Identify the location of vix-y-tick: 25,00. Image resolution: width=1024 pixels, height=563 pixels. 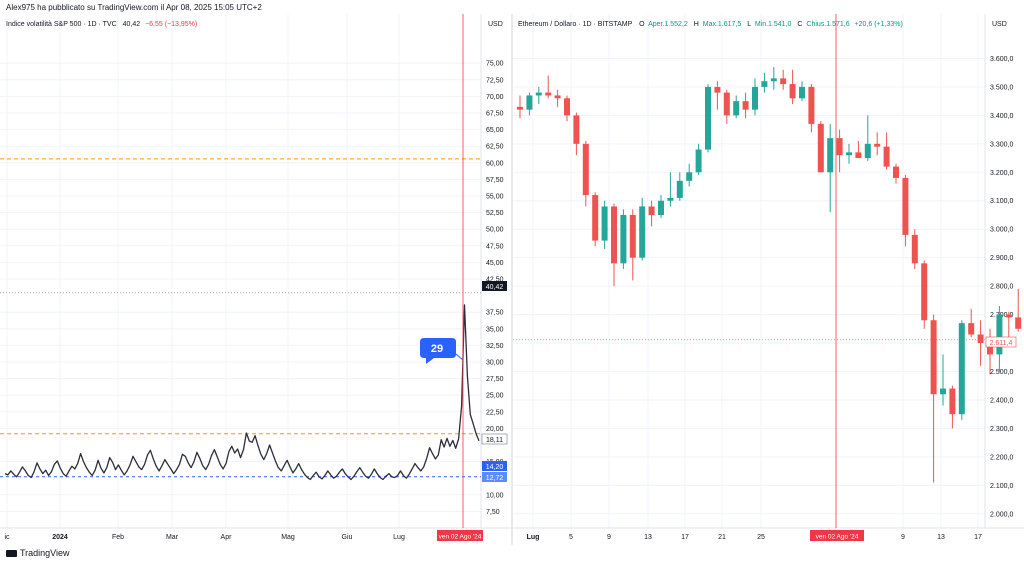
(495, 396).